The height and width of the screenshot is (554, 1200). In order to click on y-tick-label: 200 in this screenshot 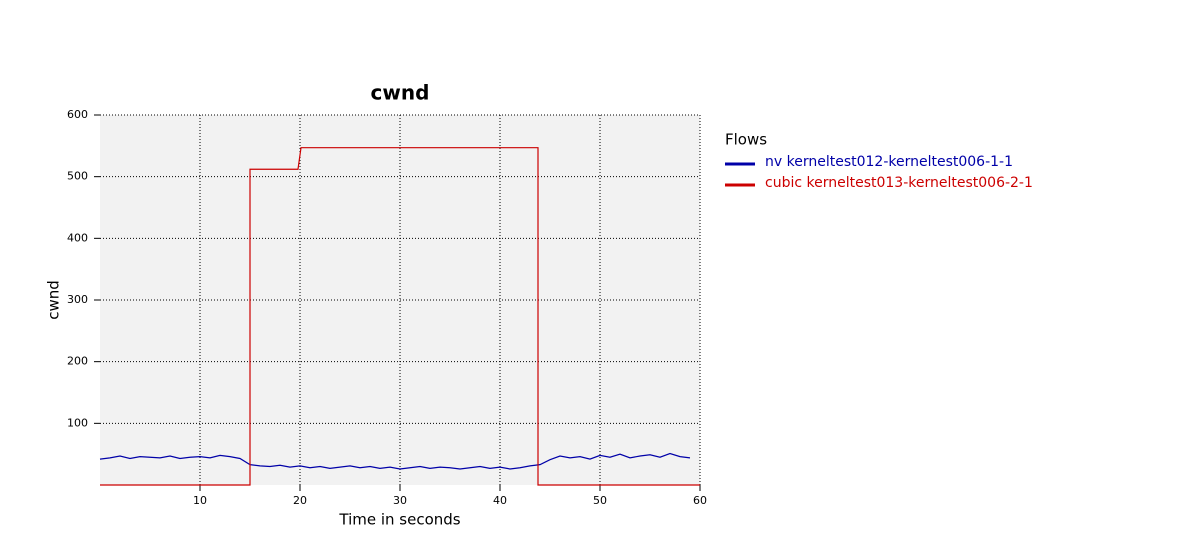, I will do `click(77, 361)`.